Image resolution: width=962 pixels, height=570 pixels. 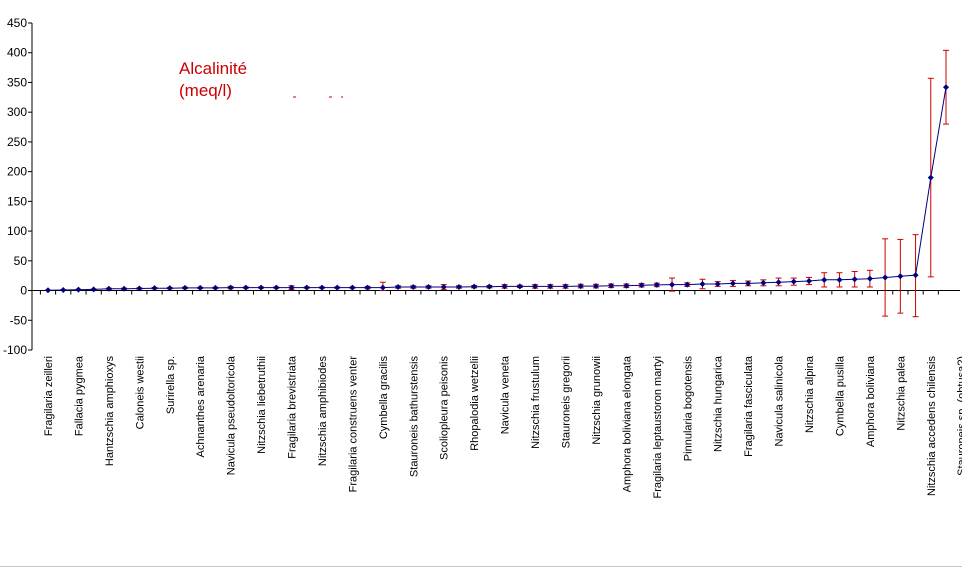 I want to click on chart-title-line: (meq/l), so click(x=205, y=90).